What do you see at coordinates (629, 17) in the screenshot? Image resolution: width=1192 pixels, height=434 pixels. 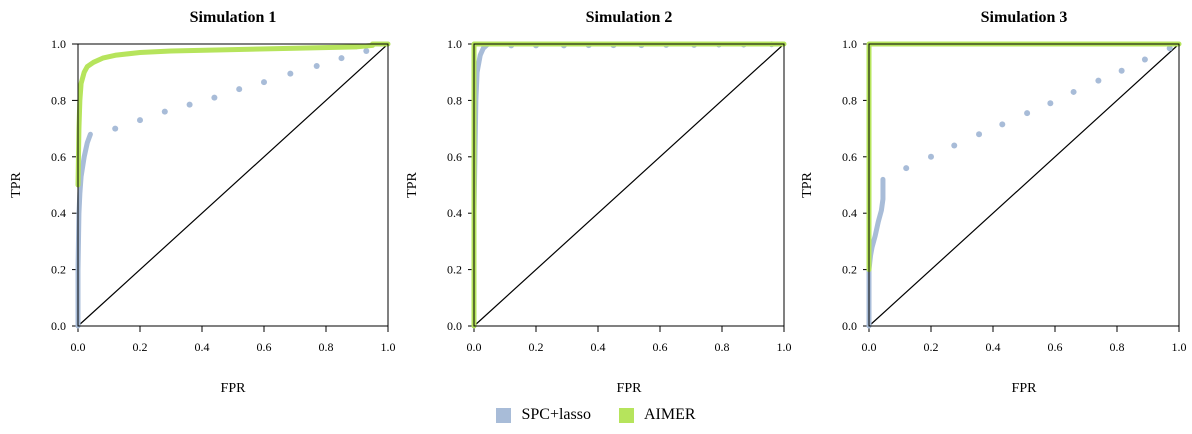 I see `panel-title: Simulation 2` at bounding box center [629, 17].